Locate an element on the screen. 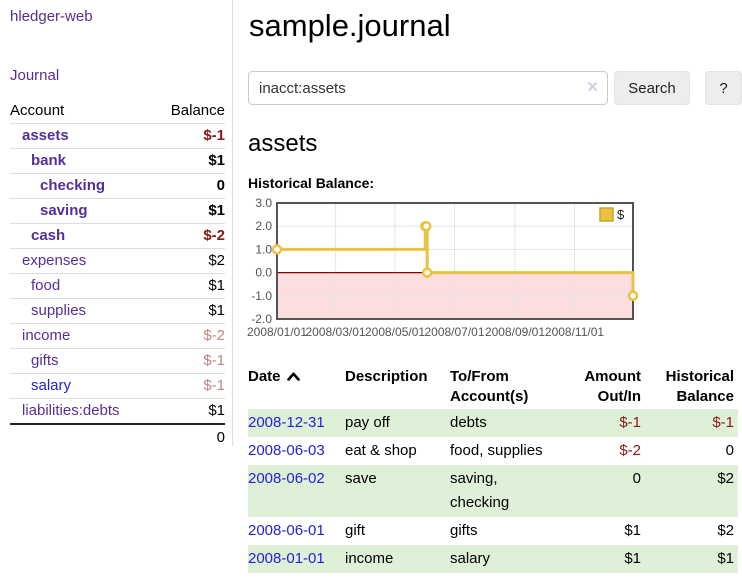 This screenshot has width=742, height=582. register-description: eat & shop is located at coordinates (381, 450).